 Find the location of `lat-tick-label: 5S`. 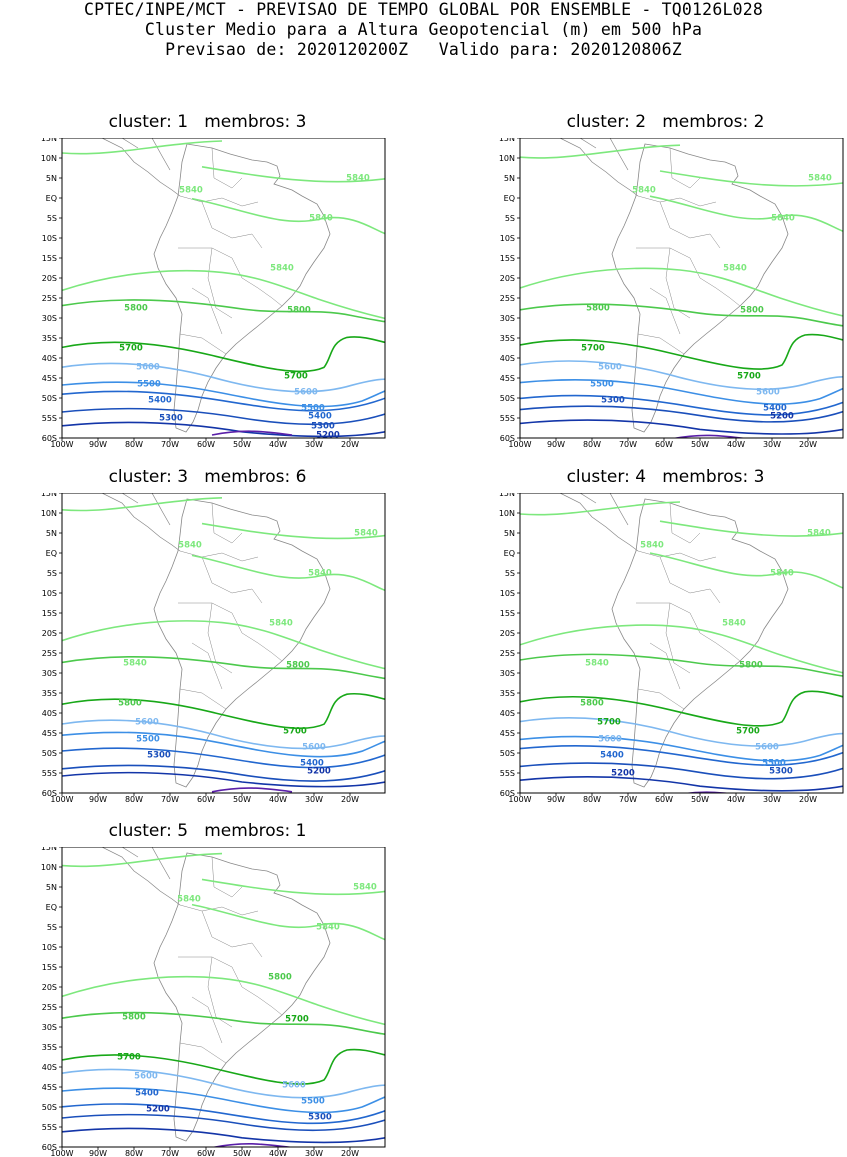

lat-tick-label: 5S is located at coordinates (52, 218).